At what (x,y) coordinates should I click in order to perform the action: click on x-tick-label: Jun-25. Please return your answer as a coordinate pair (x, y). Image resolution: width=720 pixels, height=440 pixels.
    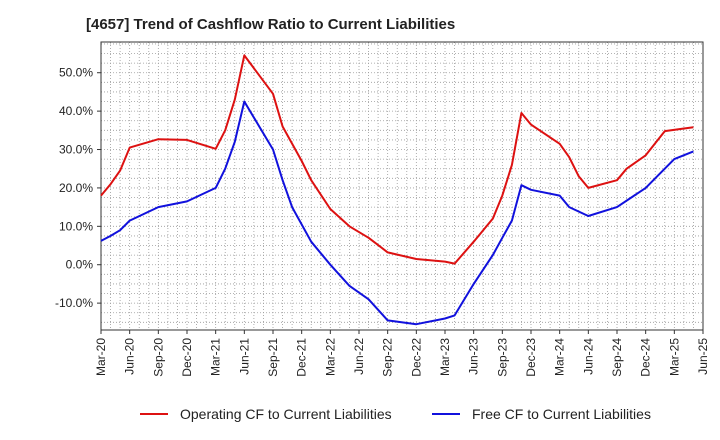
    Looking at the image, I should click on (703, 356).